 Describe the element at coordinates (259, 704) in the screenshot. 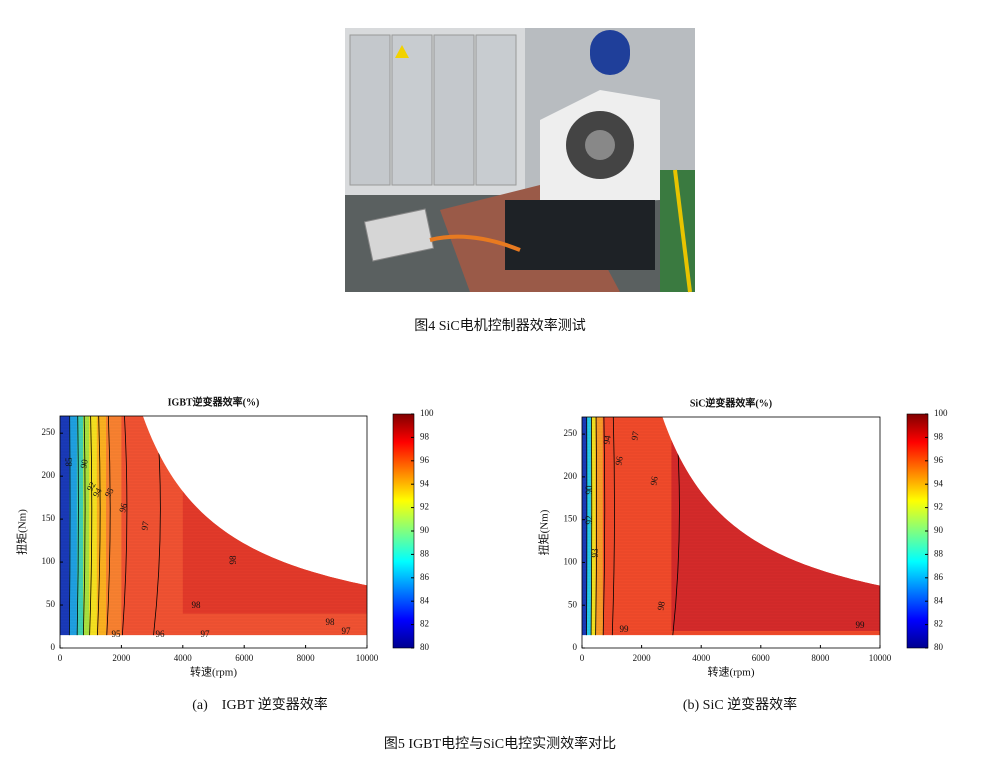

I see `subcaption: (a) IGBT 逆变器效率` at that location.